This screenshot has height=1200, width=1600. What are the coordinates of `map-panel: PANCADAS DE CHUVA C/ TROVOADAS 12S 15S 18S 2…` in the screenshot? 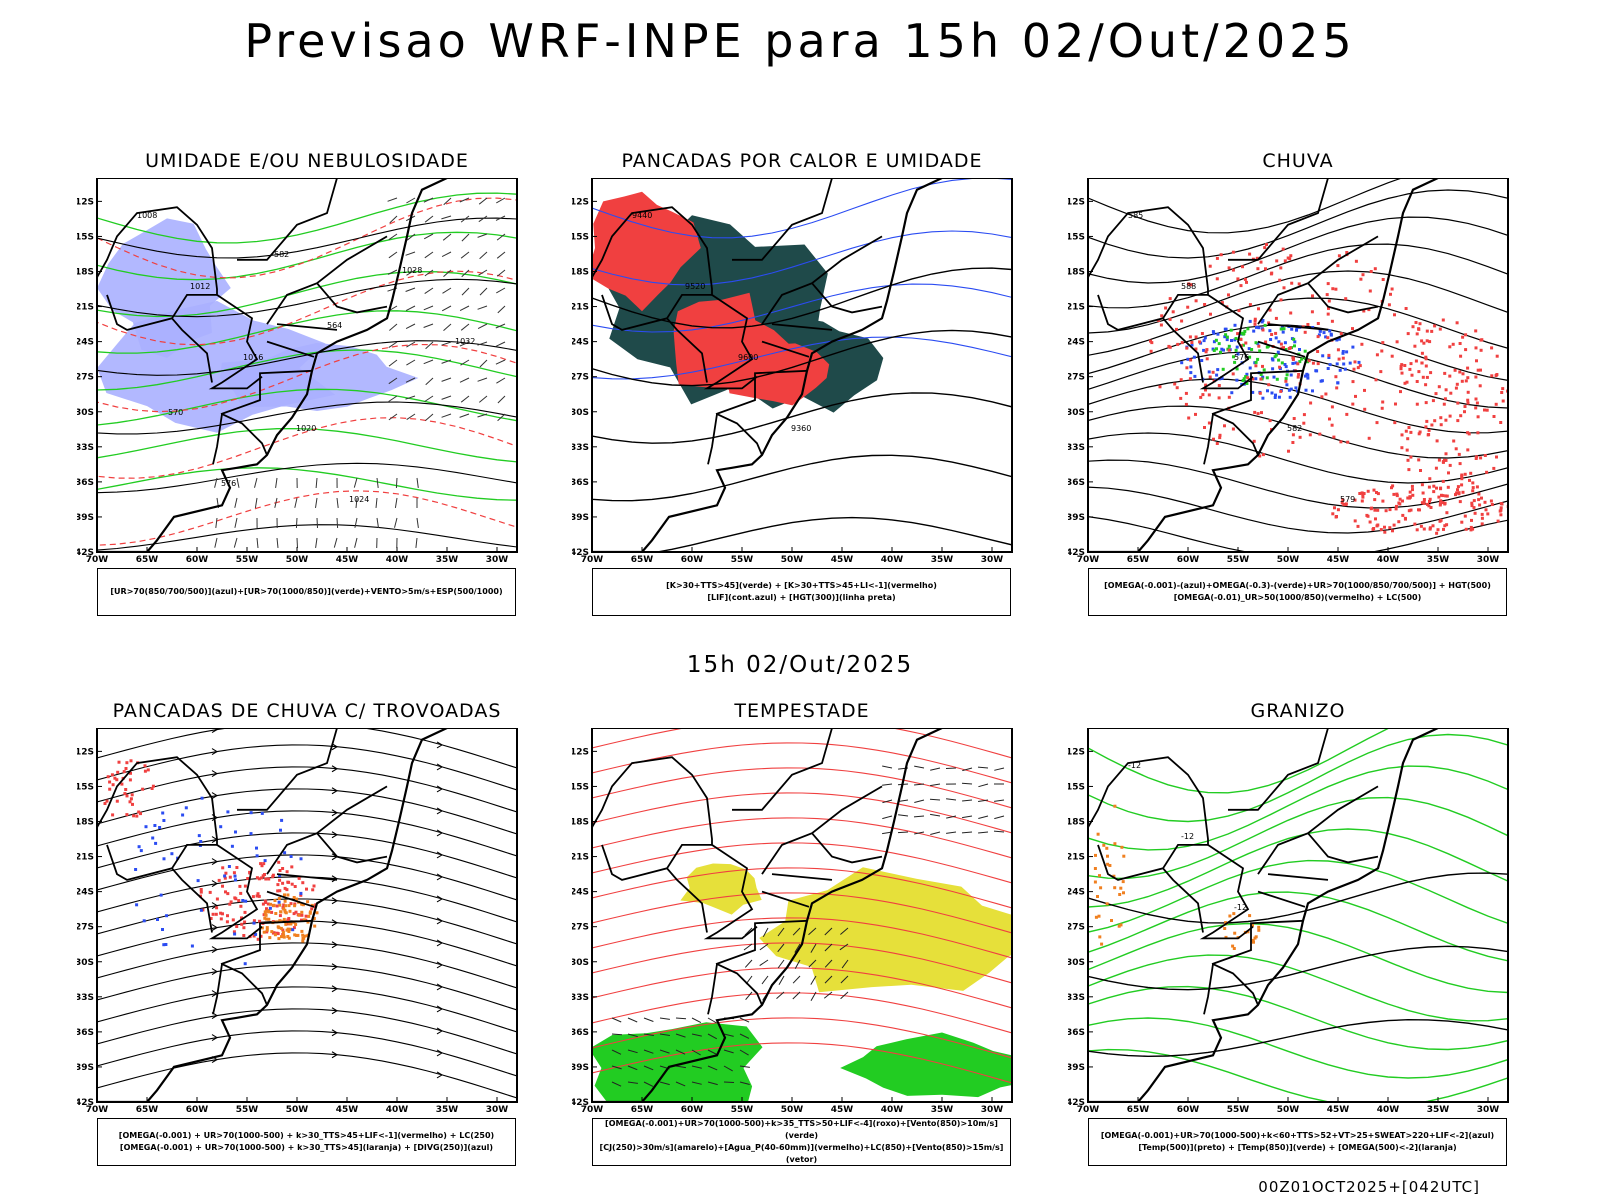 It's located at (307, 935).